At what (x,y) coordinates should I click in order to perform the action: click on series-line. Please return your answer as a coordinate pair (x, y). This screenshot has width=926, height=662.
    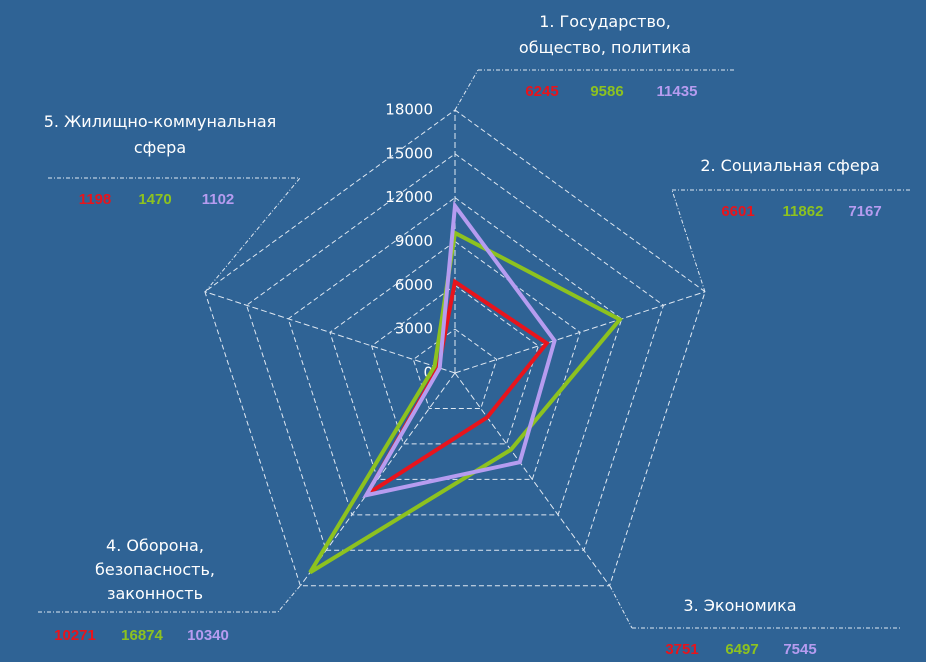
    Looking at the image, I should click on (459, 349).